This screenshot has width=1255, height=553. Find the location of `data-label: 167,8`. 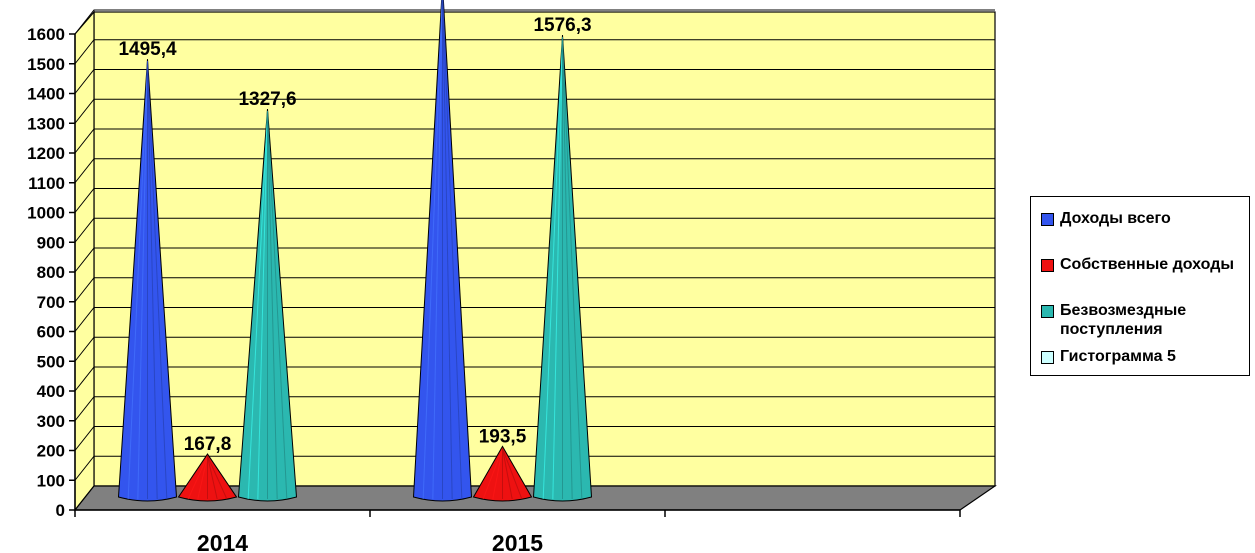

data-label: 167,8 is located at coordinates (208, 444).